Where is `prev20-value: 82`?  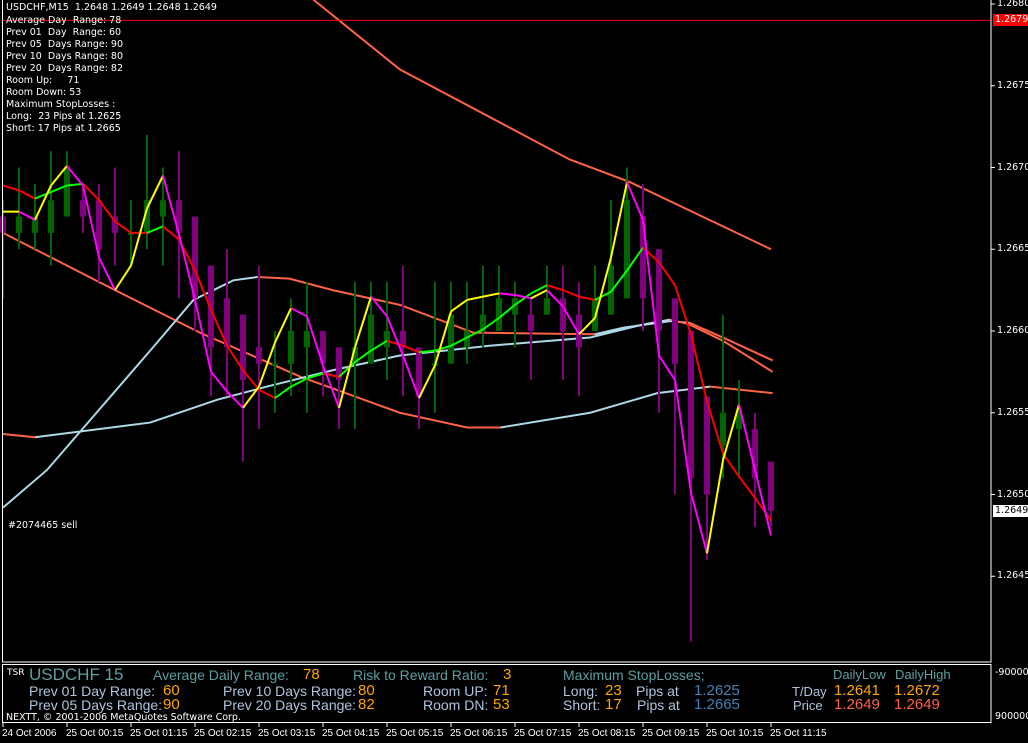
prev20-value: 82 is located at coordinates (366, 704).